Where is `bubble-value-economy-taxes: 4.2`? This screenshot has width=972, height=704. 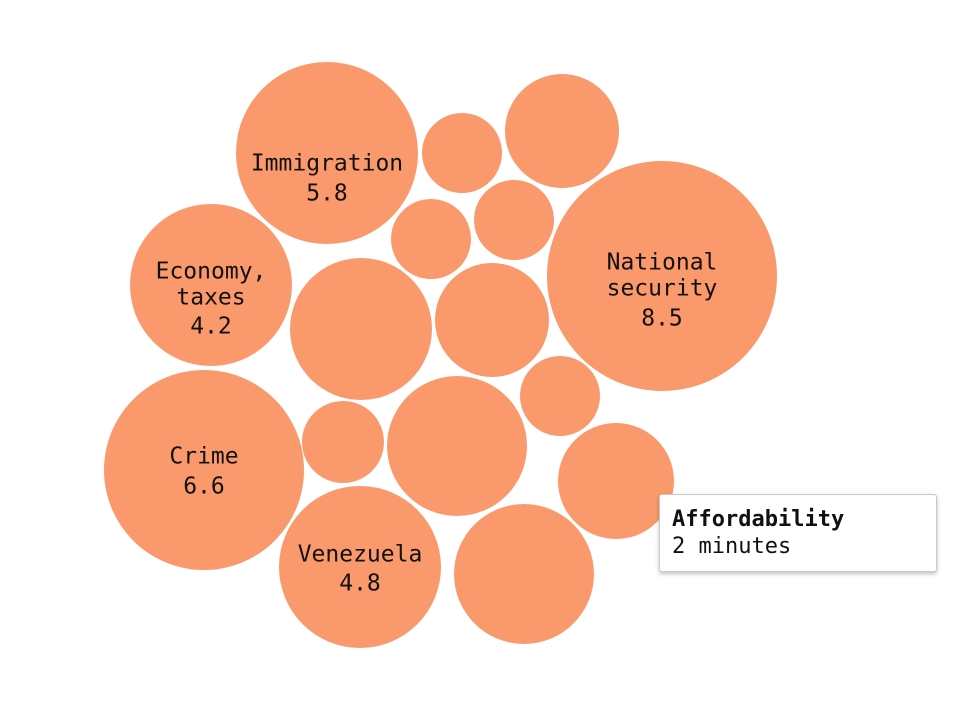
bubble-value-economy-taxes: 4.2 is located at coordinates (211, 327).